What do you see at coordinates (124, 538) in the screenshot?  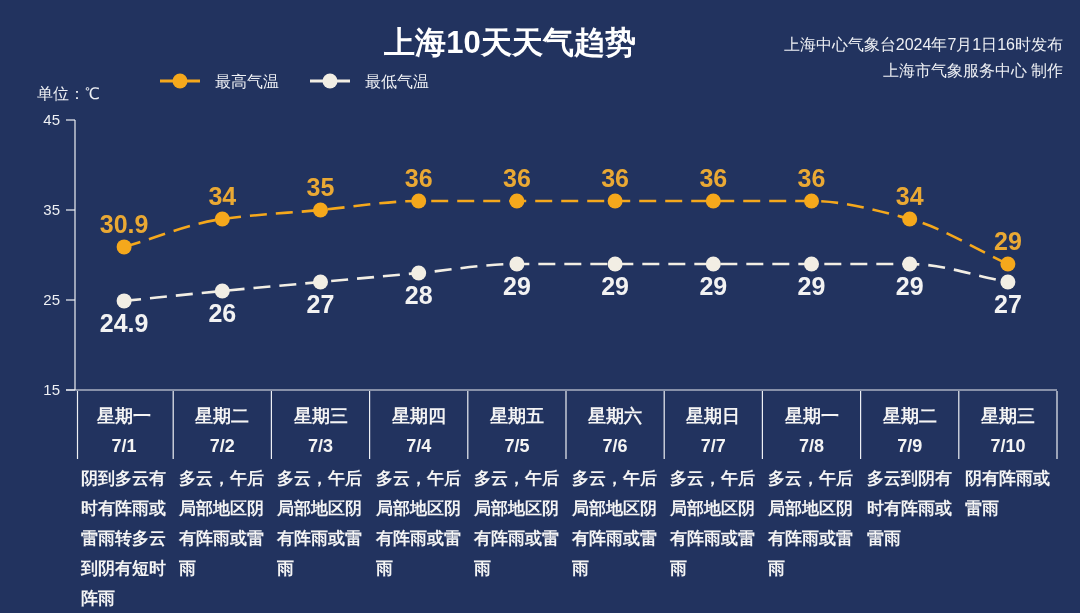 I see `category-description: 阴到多云有时有阵雨或雷雨转多云到阴有短时阵雨` at bounding box center [124, 538].